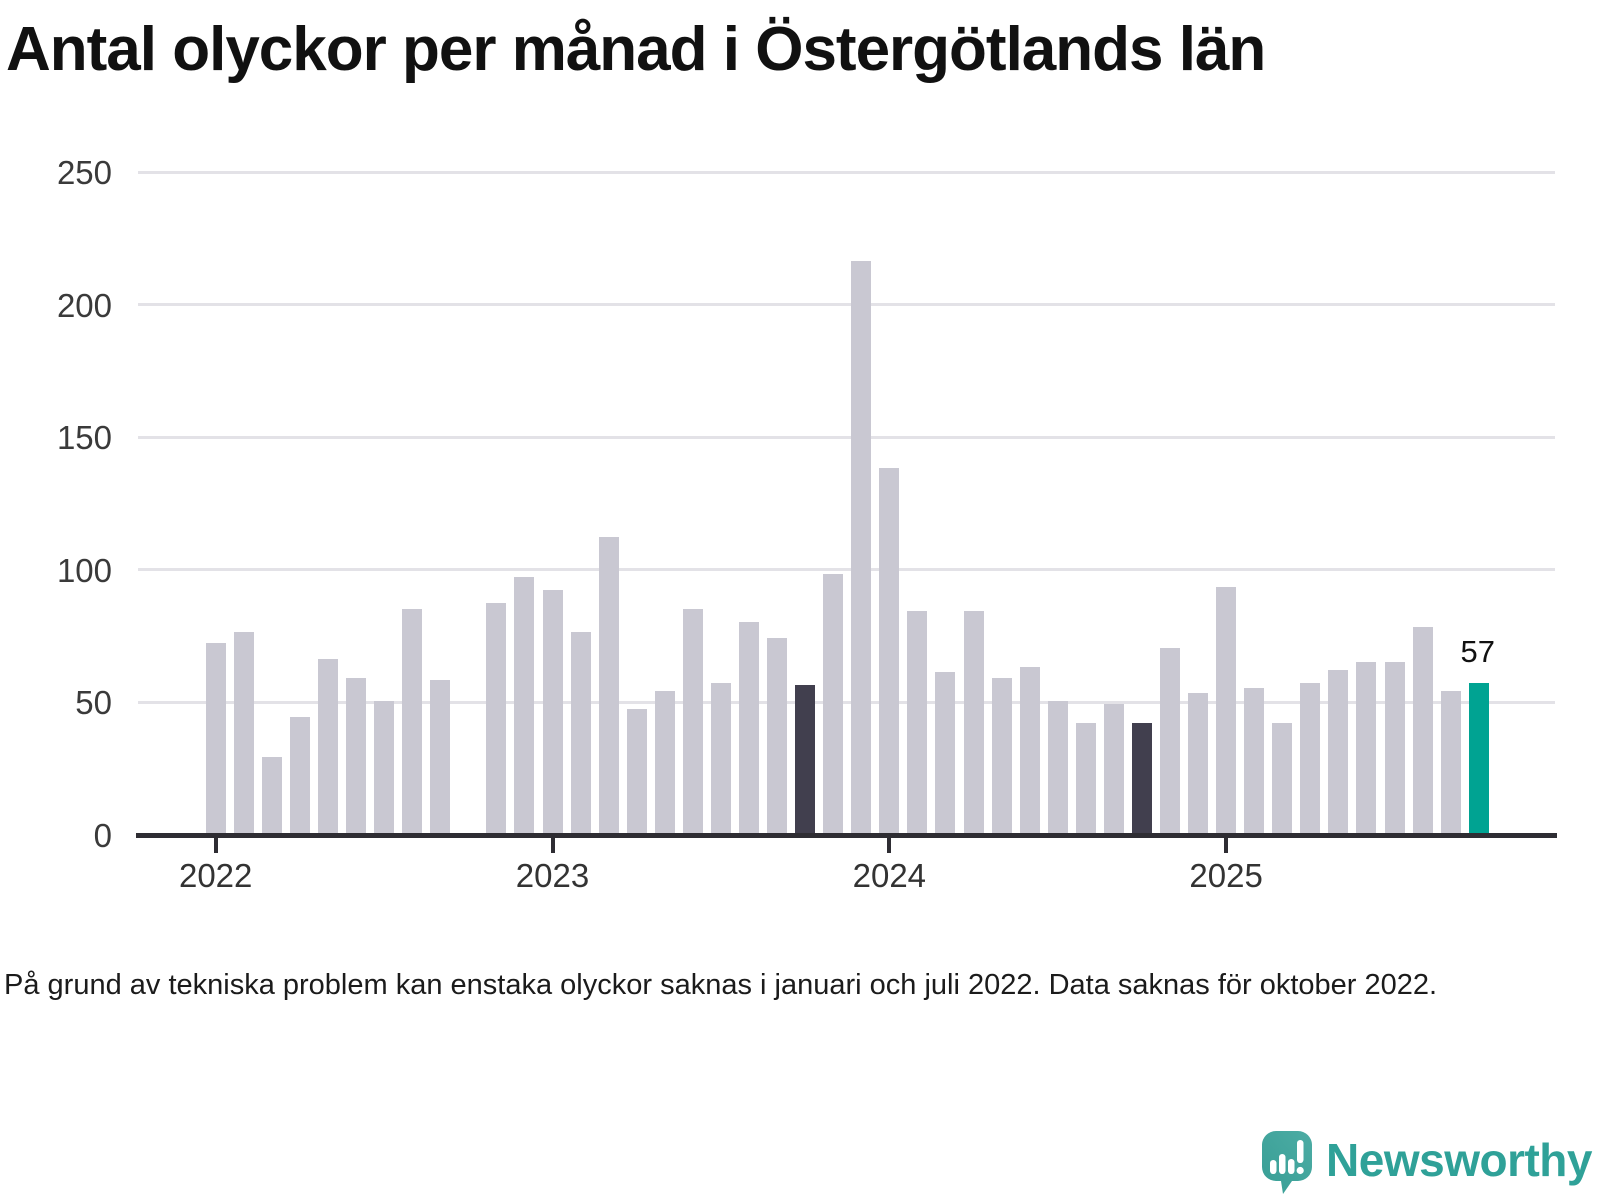  Describe the element at coordinates (552, 875) in the screenshot. I see `x-axis-year-label: 2023` at that location.